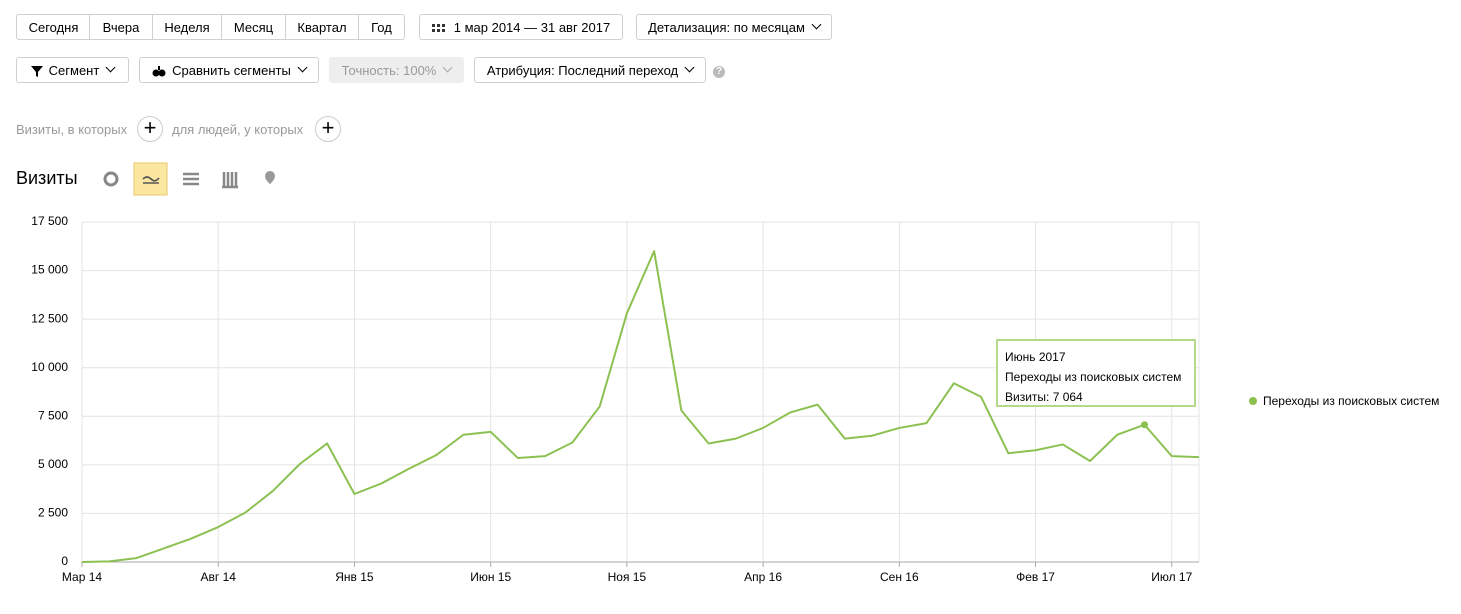  Describe the element at coordinates (36, 72) in the screenshot. I see `filter-icon` at that location.